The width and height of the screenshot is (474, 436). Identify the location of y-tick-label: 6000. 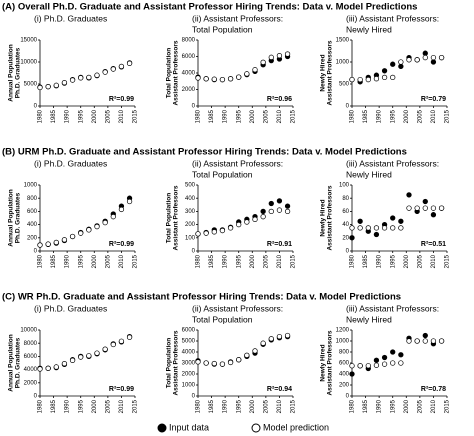
(189, 57).